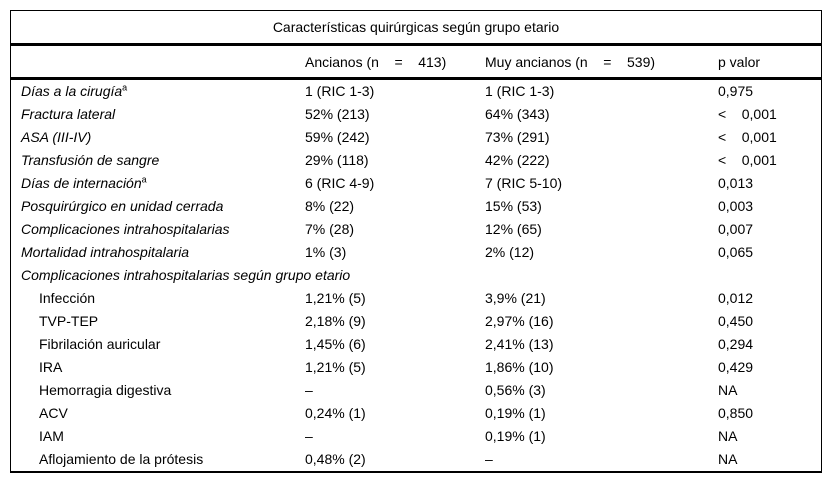 This screenshot has height=486, width=832. I want to click on row-label: Fractura lateral, so click(68, 114).